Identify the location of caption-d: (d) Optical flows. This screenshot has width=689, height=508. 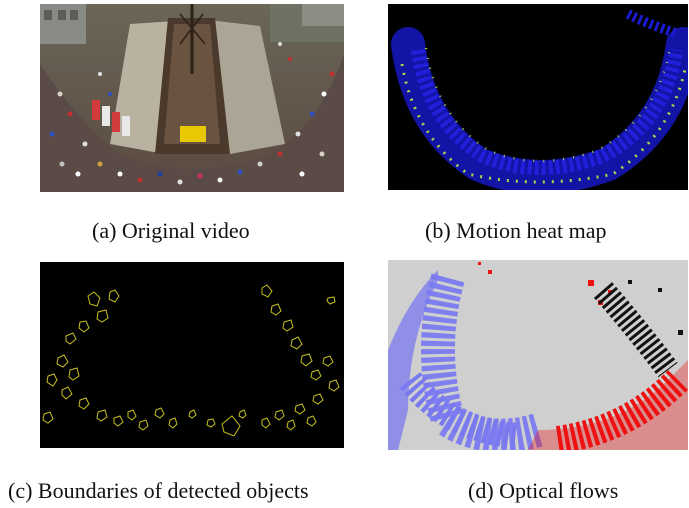
(543, 490).